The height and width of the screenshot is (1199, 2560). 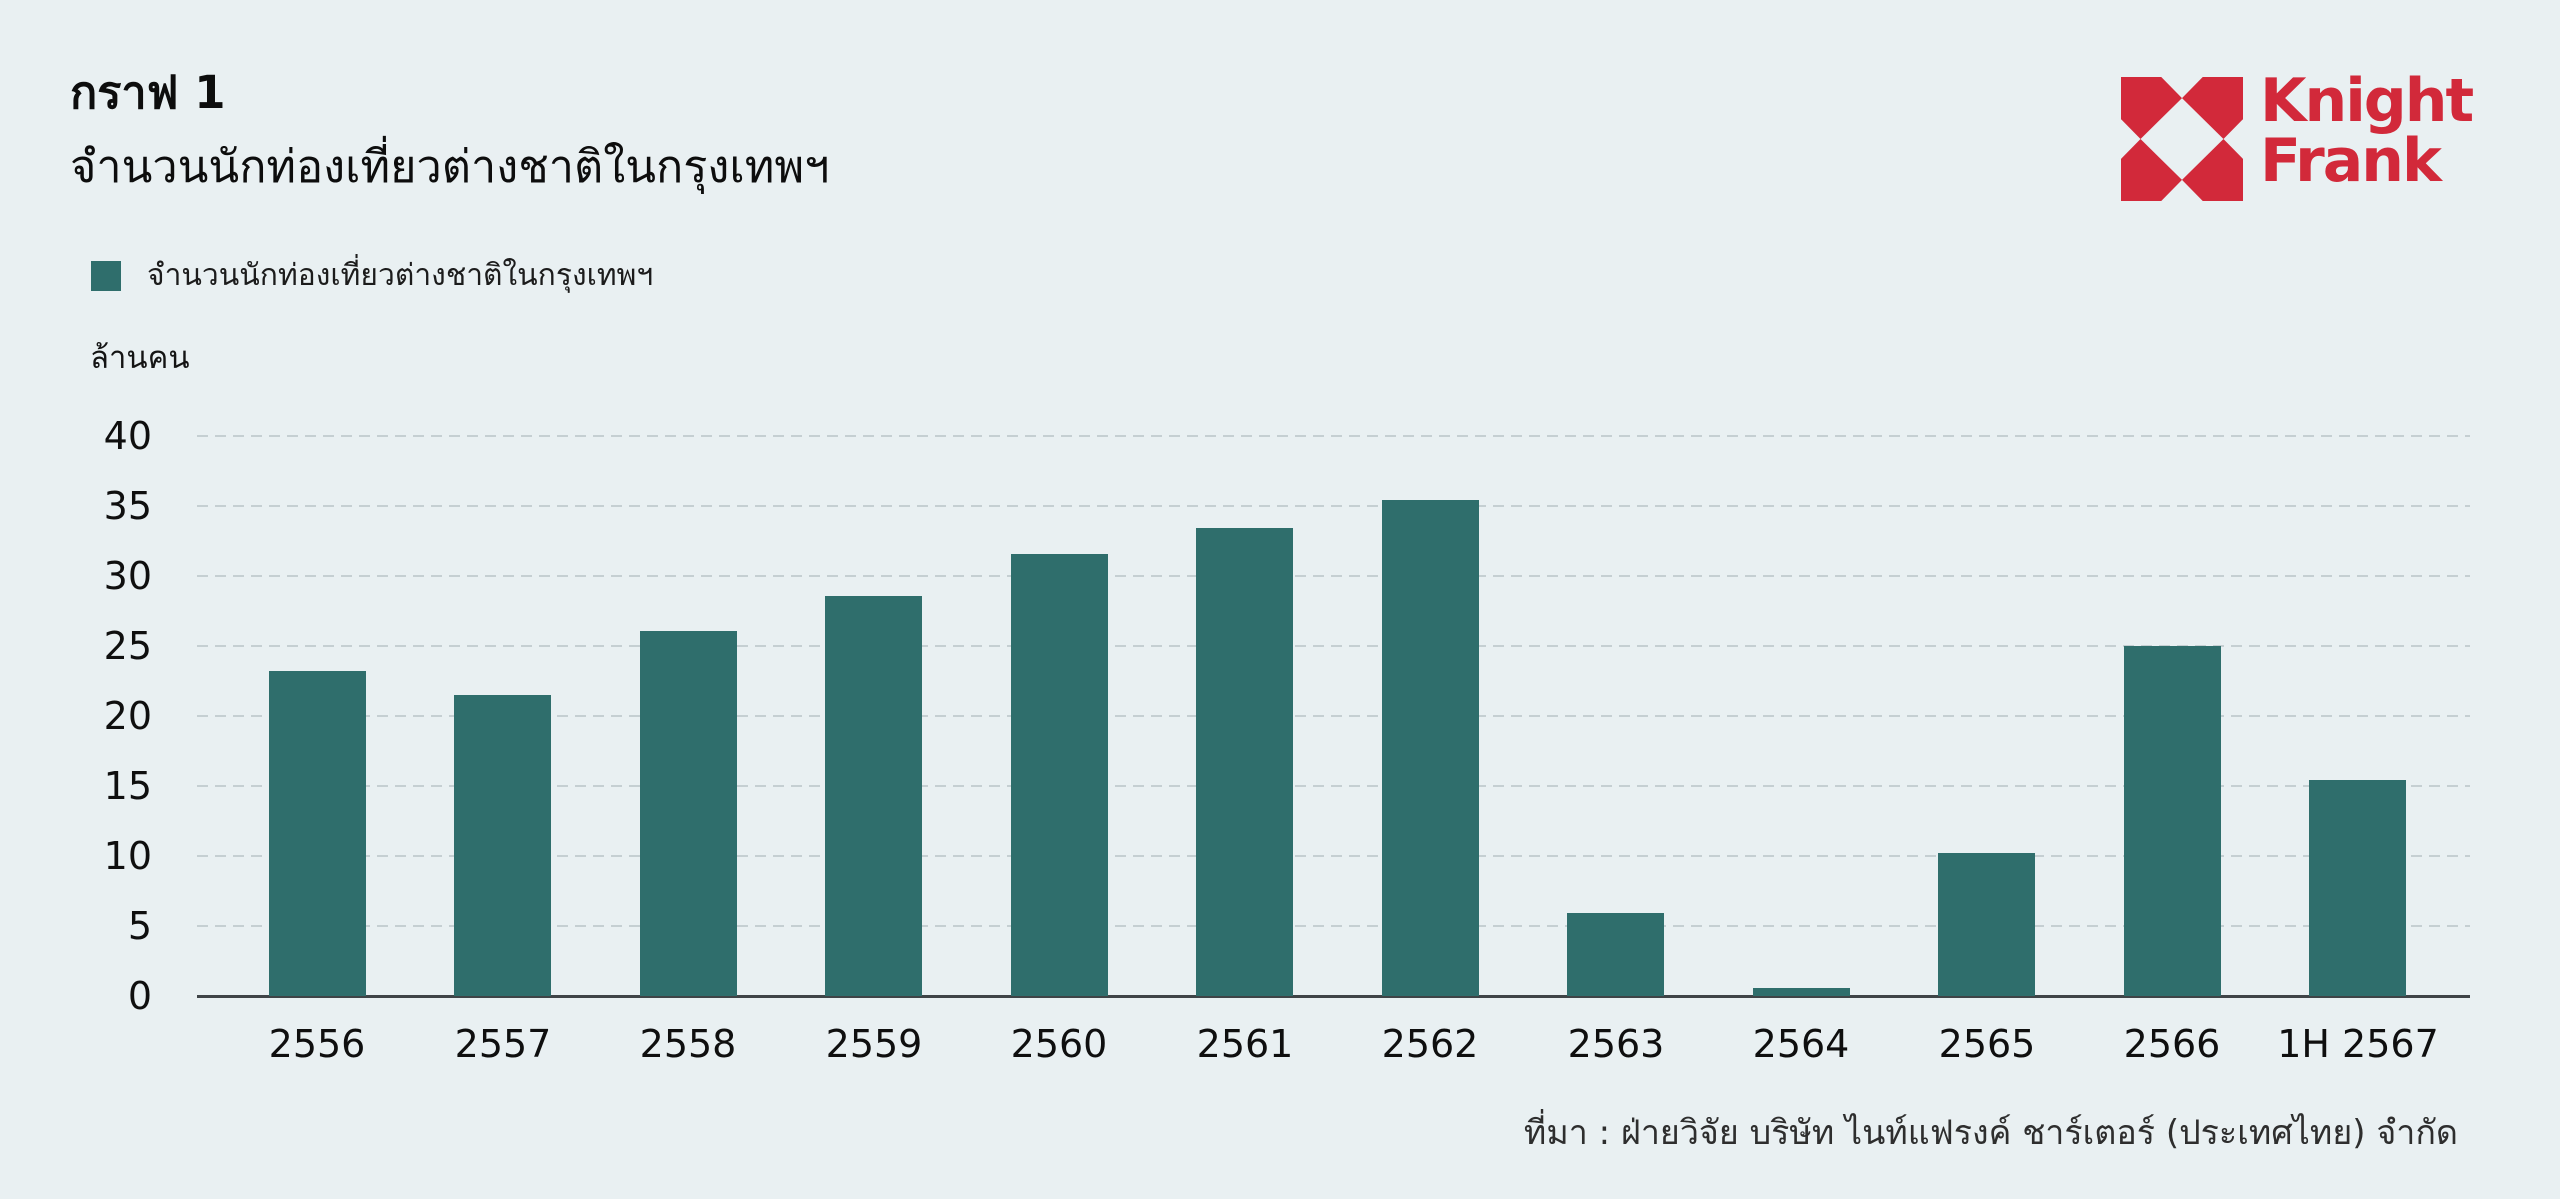 What do you see at coordinates (2367, 101) in the screenshot?
I see `logo-word-line1: Knight` at bounding box center [2367, 101].